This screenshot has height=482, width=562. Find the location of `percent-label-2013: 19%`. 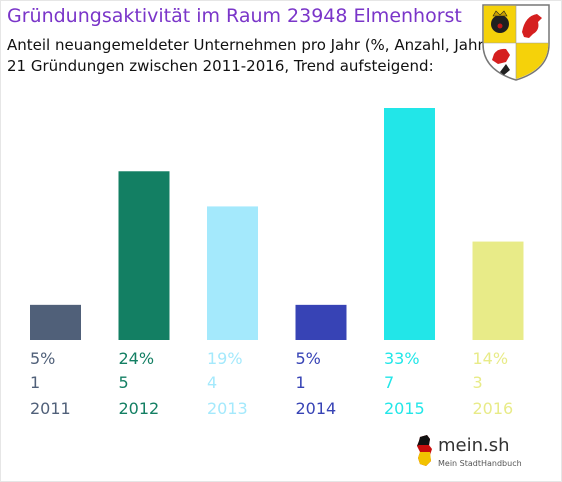

percent-label-2013: 19% is located at coordinates (225, 358).